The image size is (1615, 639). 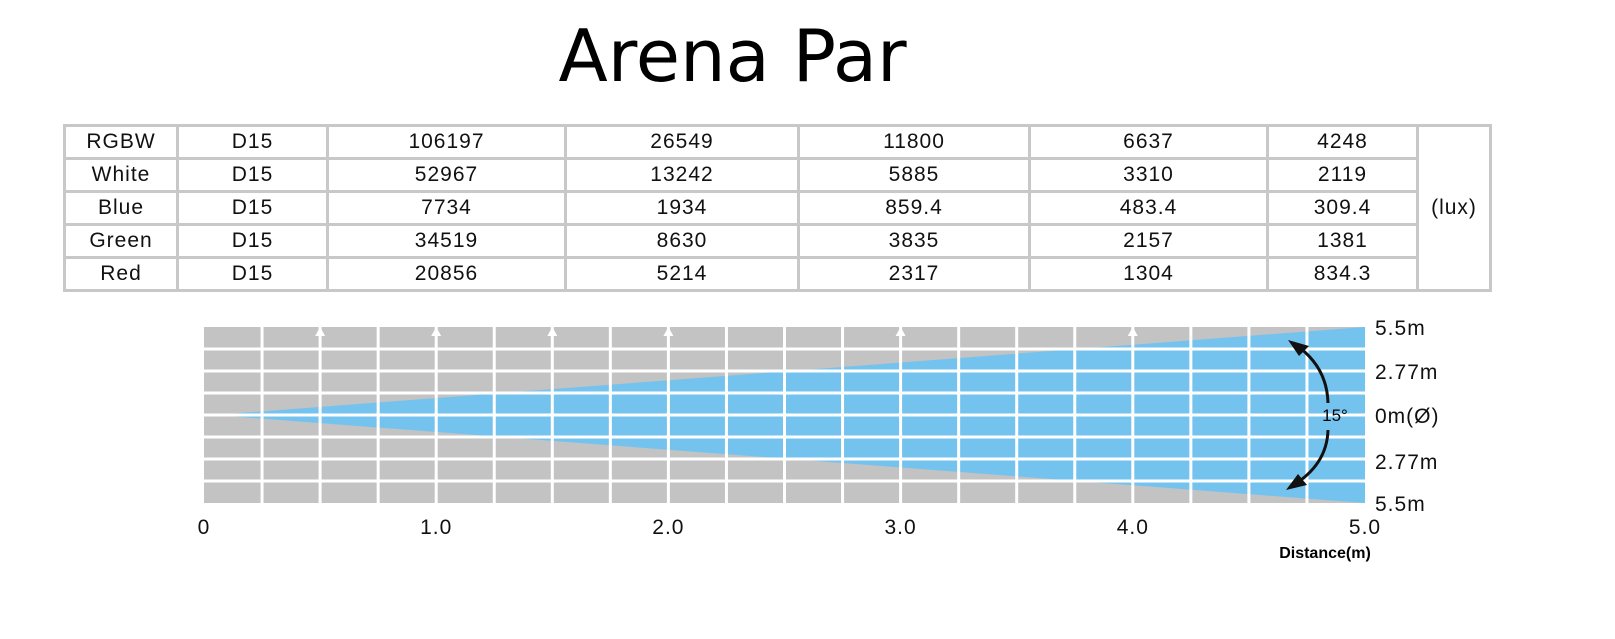 I want to click on x-tick-label: 3.0, so click(x=900, y=527).